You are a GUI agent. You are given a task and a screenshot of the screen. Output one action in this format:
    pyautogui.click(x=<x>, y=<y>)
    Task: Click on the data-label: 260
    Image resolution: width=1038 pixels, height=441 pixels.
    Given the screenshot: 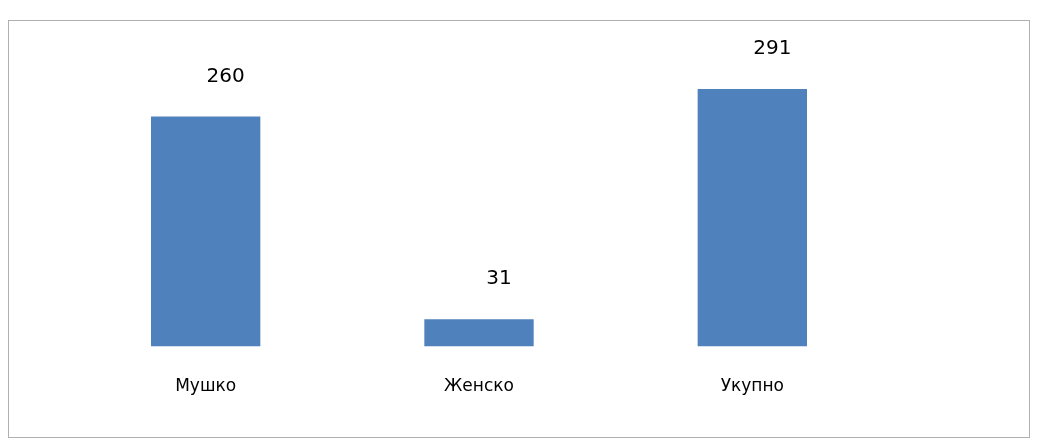 What is the action you would take?
    pyautogui.click(x=225, y=74)
    